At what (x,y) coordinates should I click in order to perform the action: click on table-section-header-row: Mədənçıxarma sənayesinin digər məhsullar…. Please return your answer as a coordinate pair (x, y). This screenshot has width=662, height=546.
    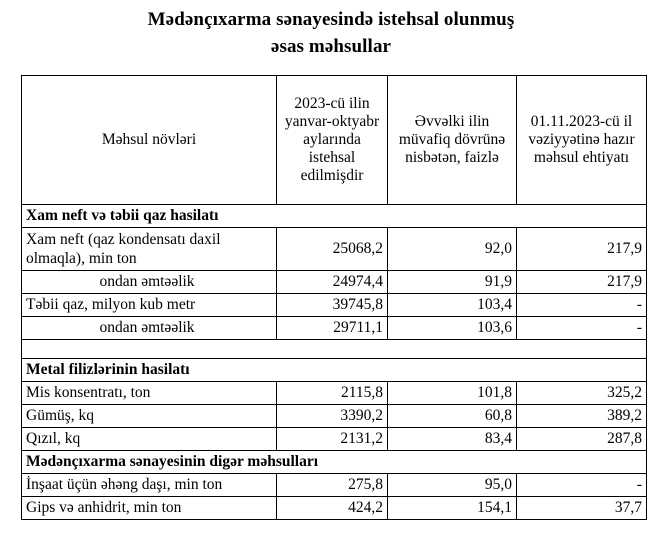
    Looking at the image, I should click on (334, 462).